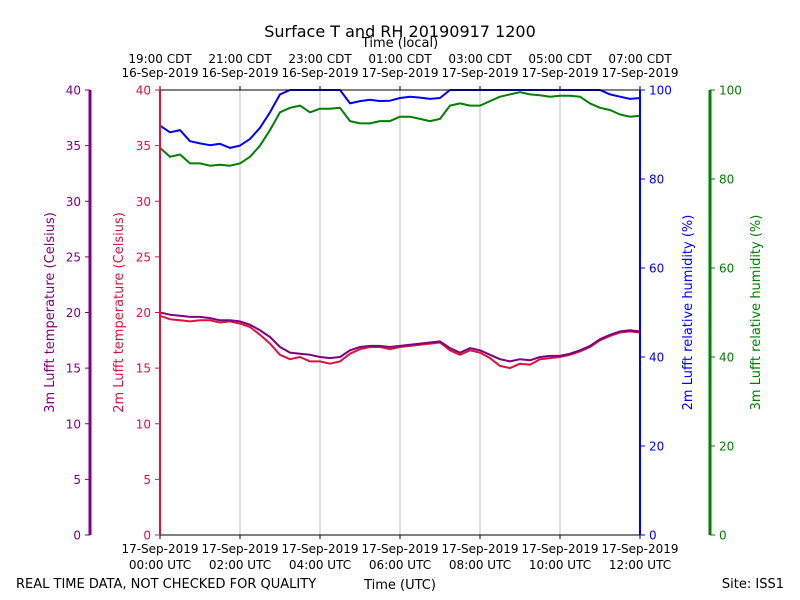 The height and width of the screenshot is (600, 800). What do you see at coordinates (119, 312) in the screenshot?
I see `y-axis-label-t2: 2m Lufft temperature (Celsius)` at bounding box center [119, 312].